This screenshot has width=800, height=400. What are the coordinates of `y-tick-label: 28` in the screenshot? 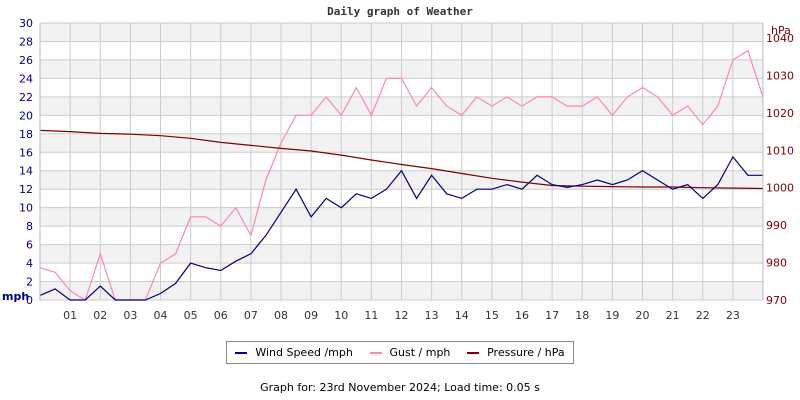 It's located at (26, 41).